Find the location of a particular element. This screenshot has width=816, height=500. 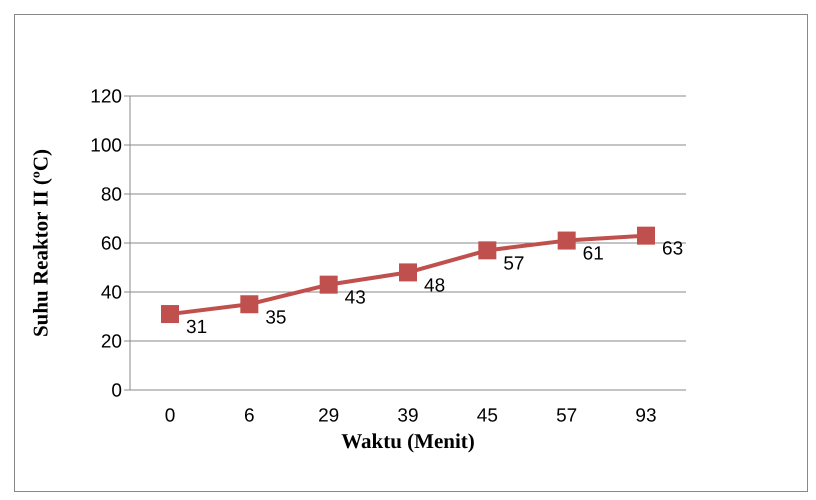

data-label: 63 is located at coordinates (673, 249).